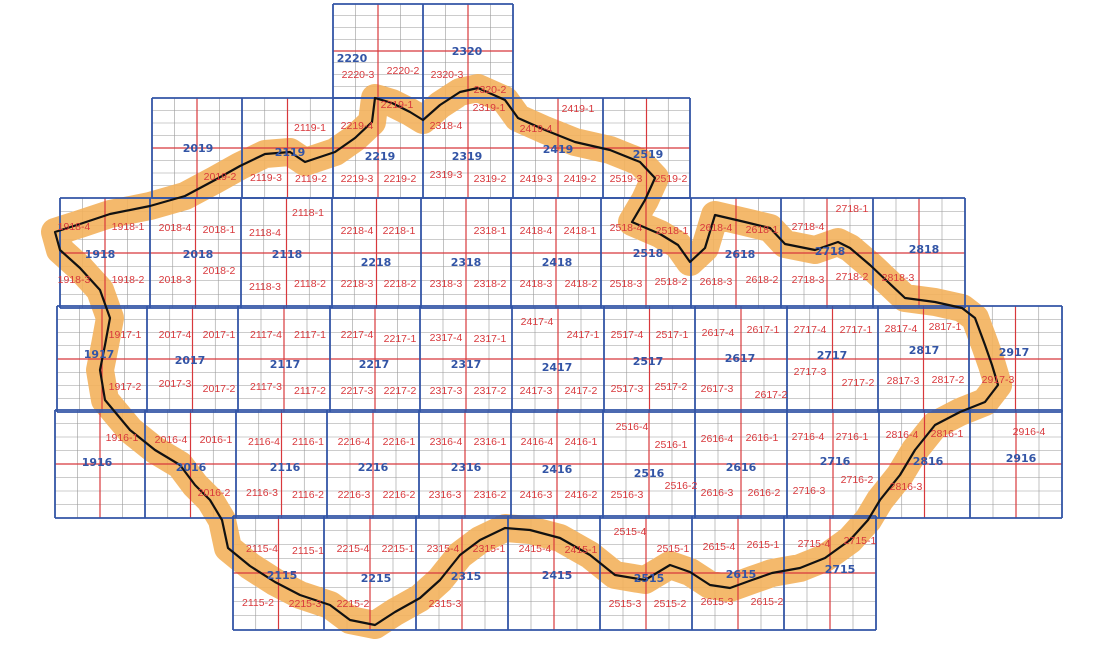  What do you see at coordinates (290, 152) in the screenshot?
I see `sheet-label-2119: 2119` at bounding box center [290, 152].